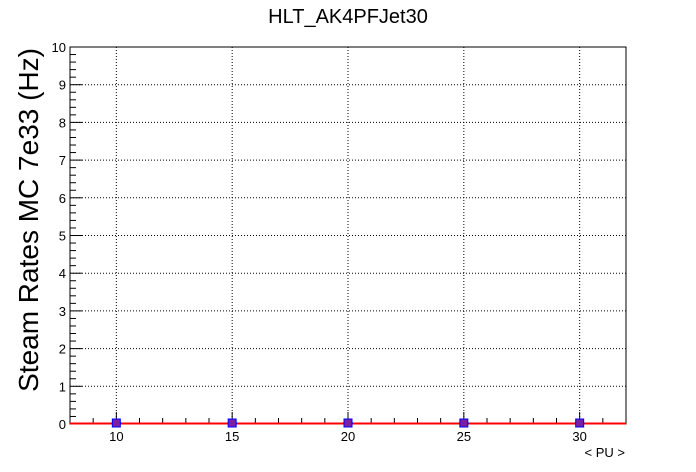 Image resolution: width=696 pixels, height=472 pixels. What do you see at coordinates (116, 436) in the screenshot?
I see `x-tick-label: 10` at bounding box center [116, 436].